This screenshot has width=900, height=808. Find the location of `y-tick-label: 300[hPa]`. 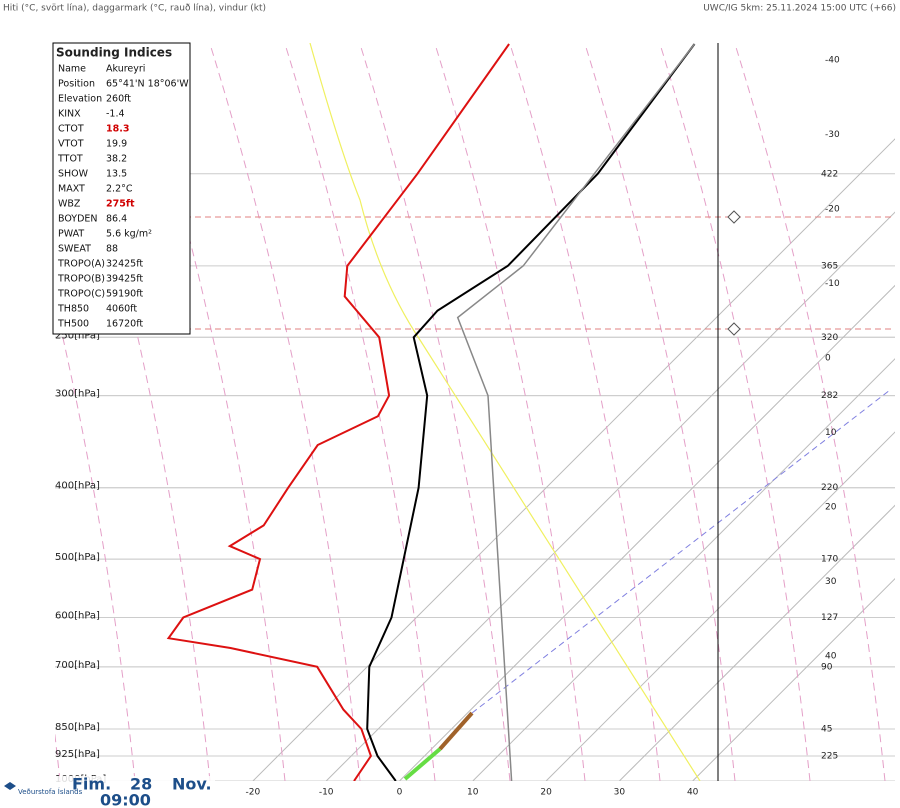

y-tick-label: 300[hPa] is located at coordinates (77, 394).